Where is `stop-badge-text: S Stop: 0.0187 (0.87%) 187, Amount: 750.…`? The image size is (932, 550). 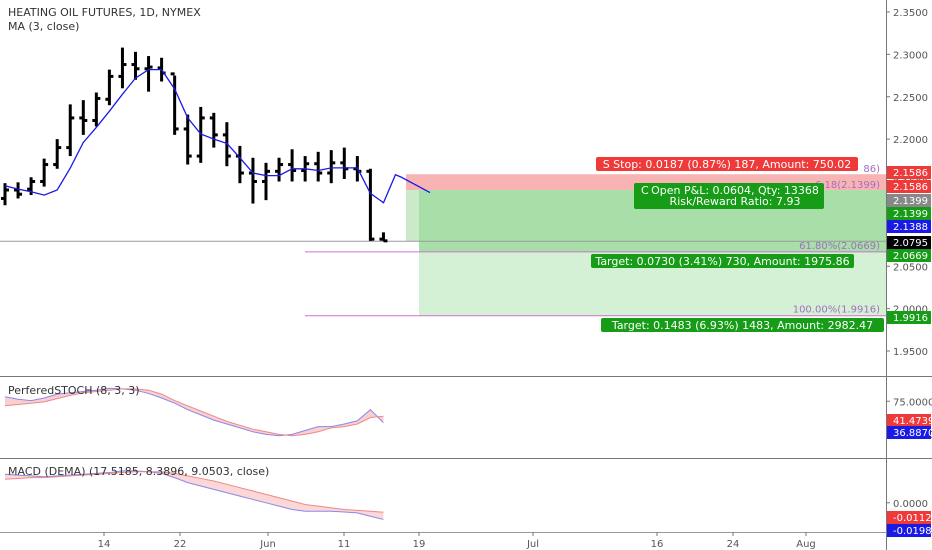
stop-badge-text: S Stop: 0.0187 (0.87%) 187, Amount: 750.… is located at coordinates (727, 164).